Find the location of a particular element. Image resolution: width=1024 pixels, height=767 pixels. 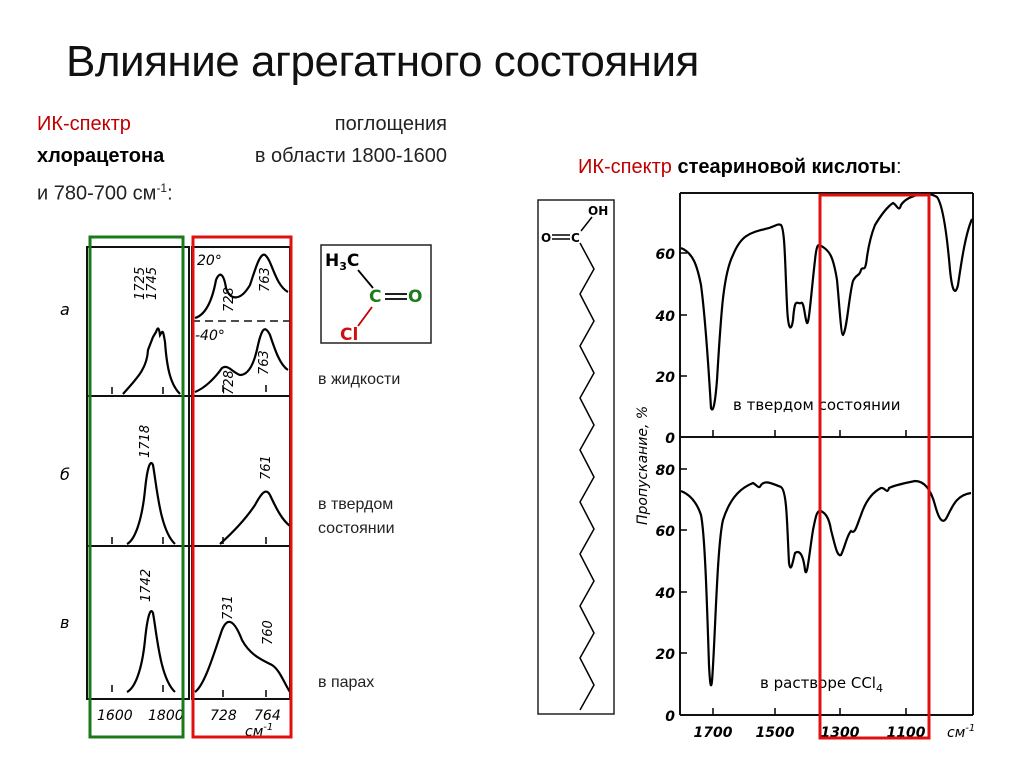

peak-731: 731 is located at coordinates (228, 607).